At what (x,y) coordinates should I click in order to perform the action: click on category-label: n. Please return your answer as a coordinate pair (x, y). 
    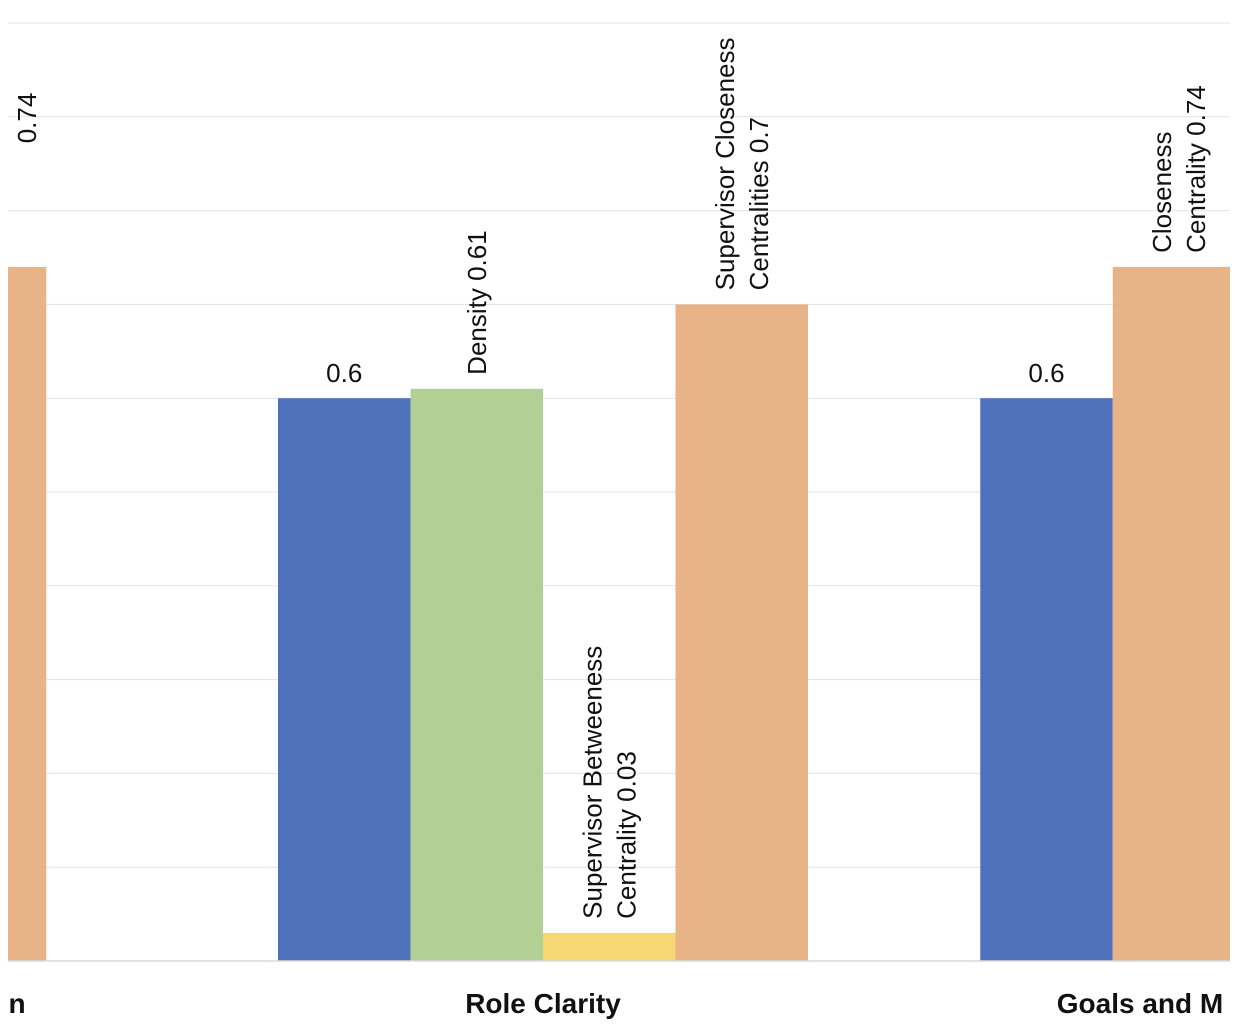
    Looking at the image, I should click on (16, 1003).